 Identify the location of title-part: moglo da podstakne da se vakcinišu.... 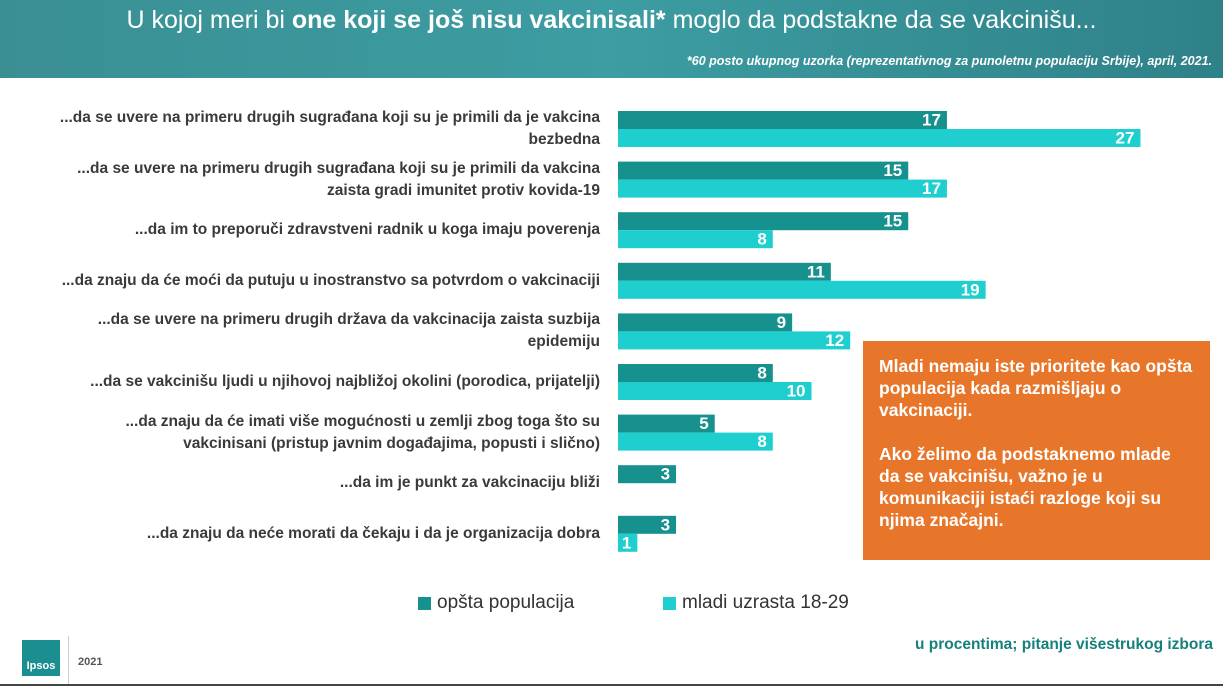
(881, 20).